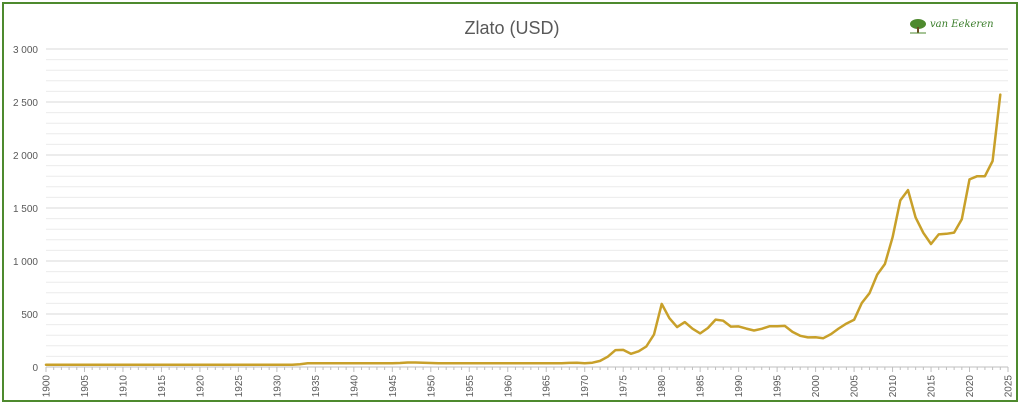 This screenshot has width=1024, height=408. I want to click on x-tick-label: 2005, so click(855, 386).